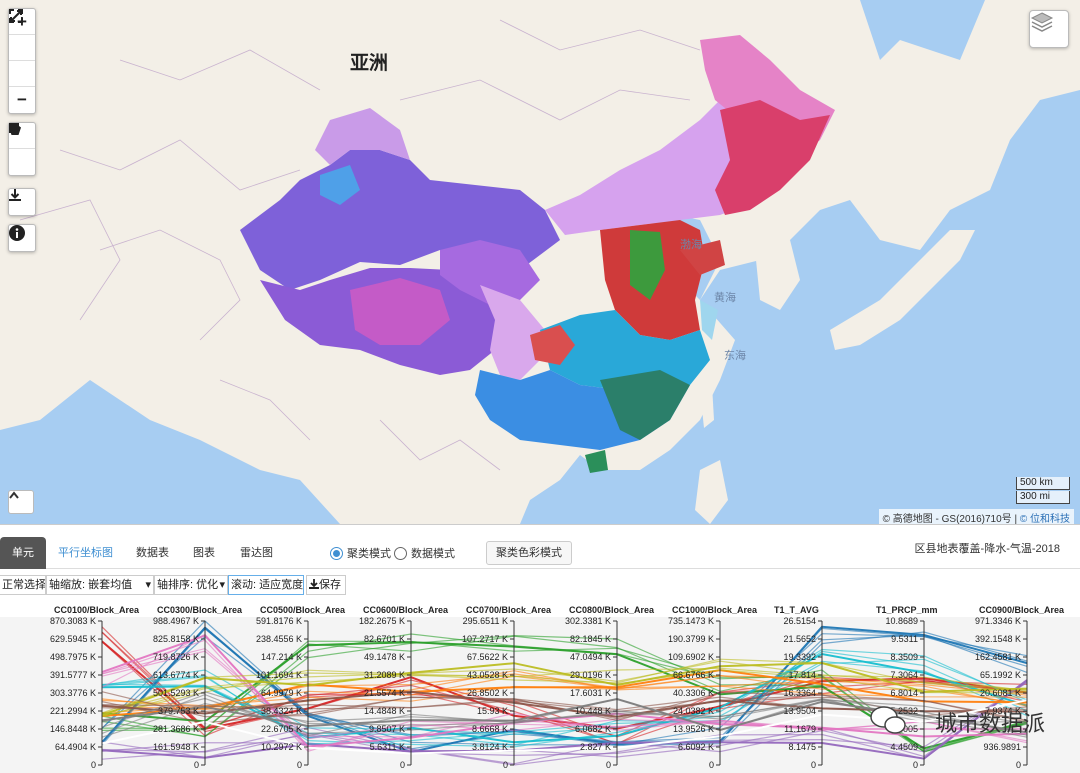 The width and height of the screenshot is (1080, 773). I want to click on axis-title: CC0100/Block_Area, so click(97, 610).